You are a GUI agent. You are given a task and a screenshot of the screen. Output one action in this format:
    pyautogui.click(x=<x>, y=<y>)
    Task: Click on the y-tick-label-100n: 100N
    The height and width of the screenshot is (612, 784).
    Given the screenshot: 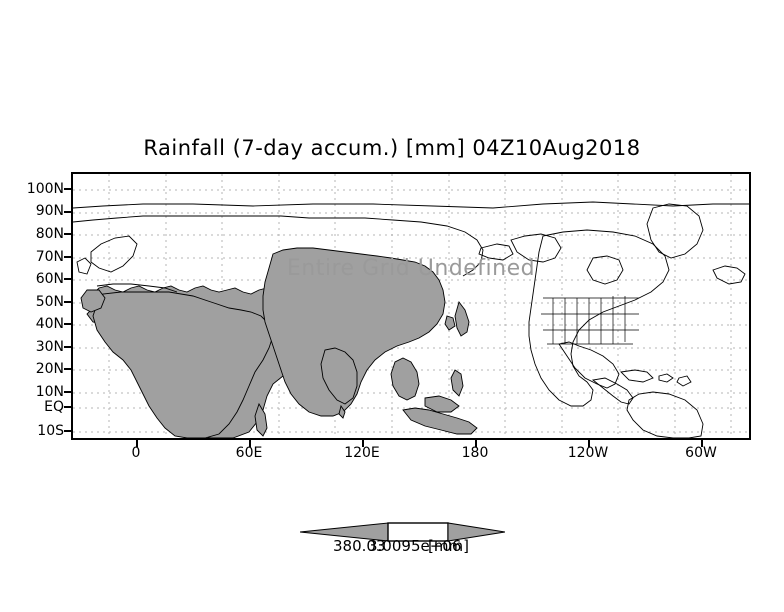 What is the action you would take?
    pyautogui.click(x=45, y=189)
    